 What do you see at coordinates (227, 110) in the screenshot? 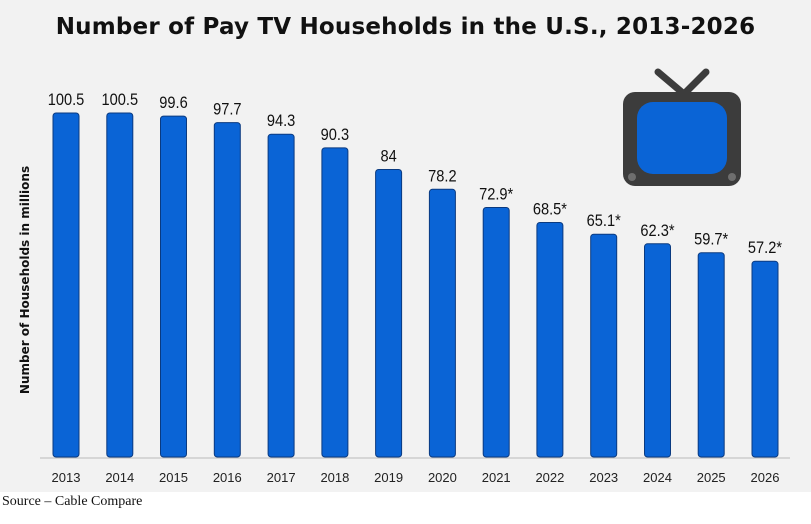
I see `data-label-2016: 97.7` at bounding box center [227, 110].